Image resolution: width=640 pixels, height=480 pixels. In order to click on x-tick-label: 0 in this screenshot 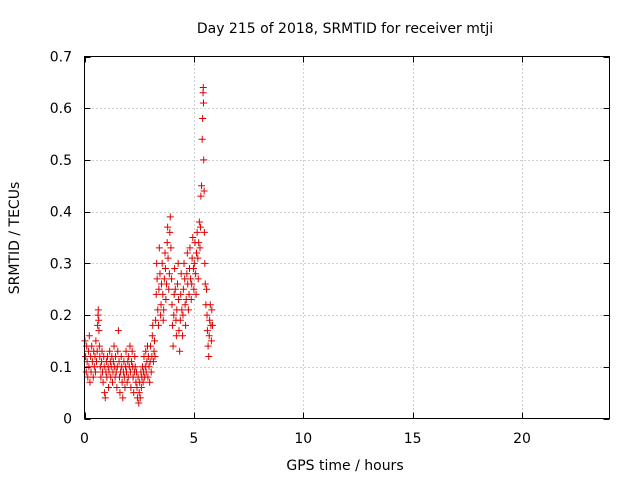, I will do `click(84, 439)`.